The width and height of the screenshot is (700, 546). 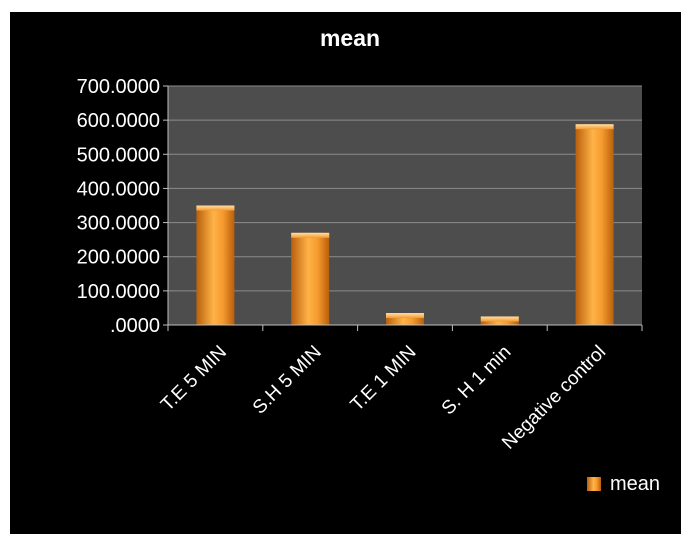 What do you see at coordinates (118, 87) in the screenshot?
I see `y-tick-label: 700.0000` at bounding box center [118, 87].